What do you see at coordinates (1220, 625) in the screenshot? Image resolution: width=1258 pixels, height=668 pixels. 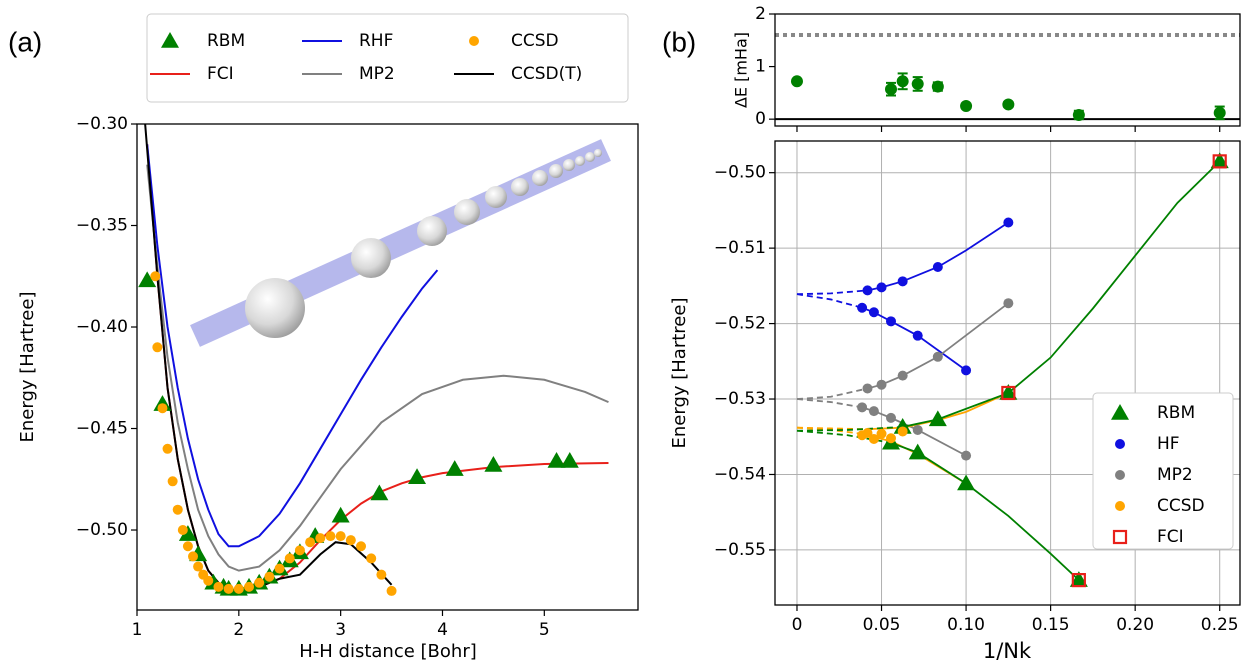 I see `x-tick-label: 0.25` at bounding box center [1220, 625].